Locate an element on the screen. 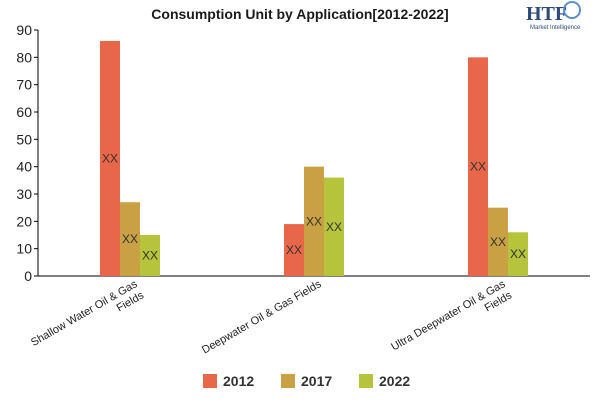  category-label: Shallow Water Oil & GasFields is located at coordinates (87, 319).